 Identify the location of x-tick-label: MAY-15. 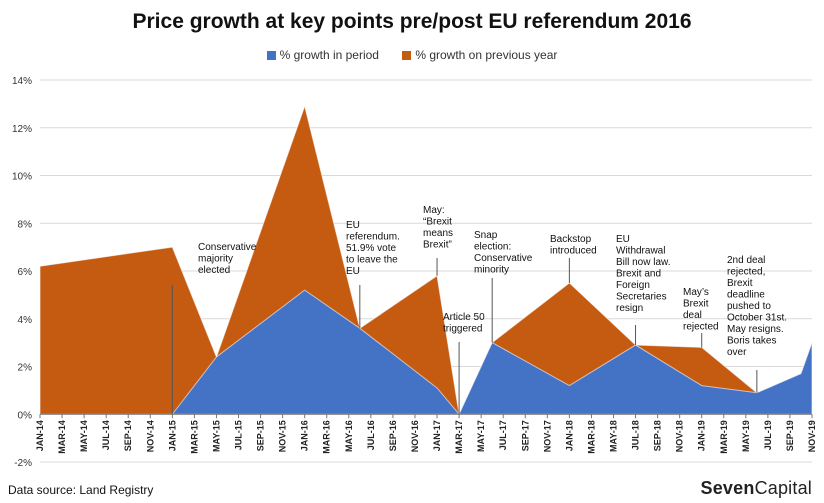
(216, 436).